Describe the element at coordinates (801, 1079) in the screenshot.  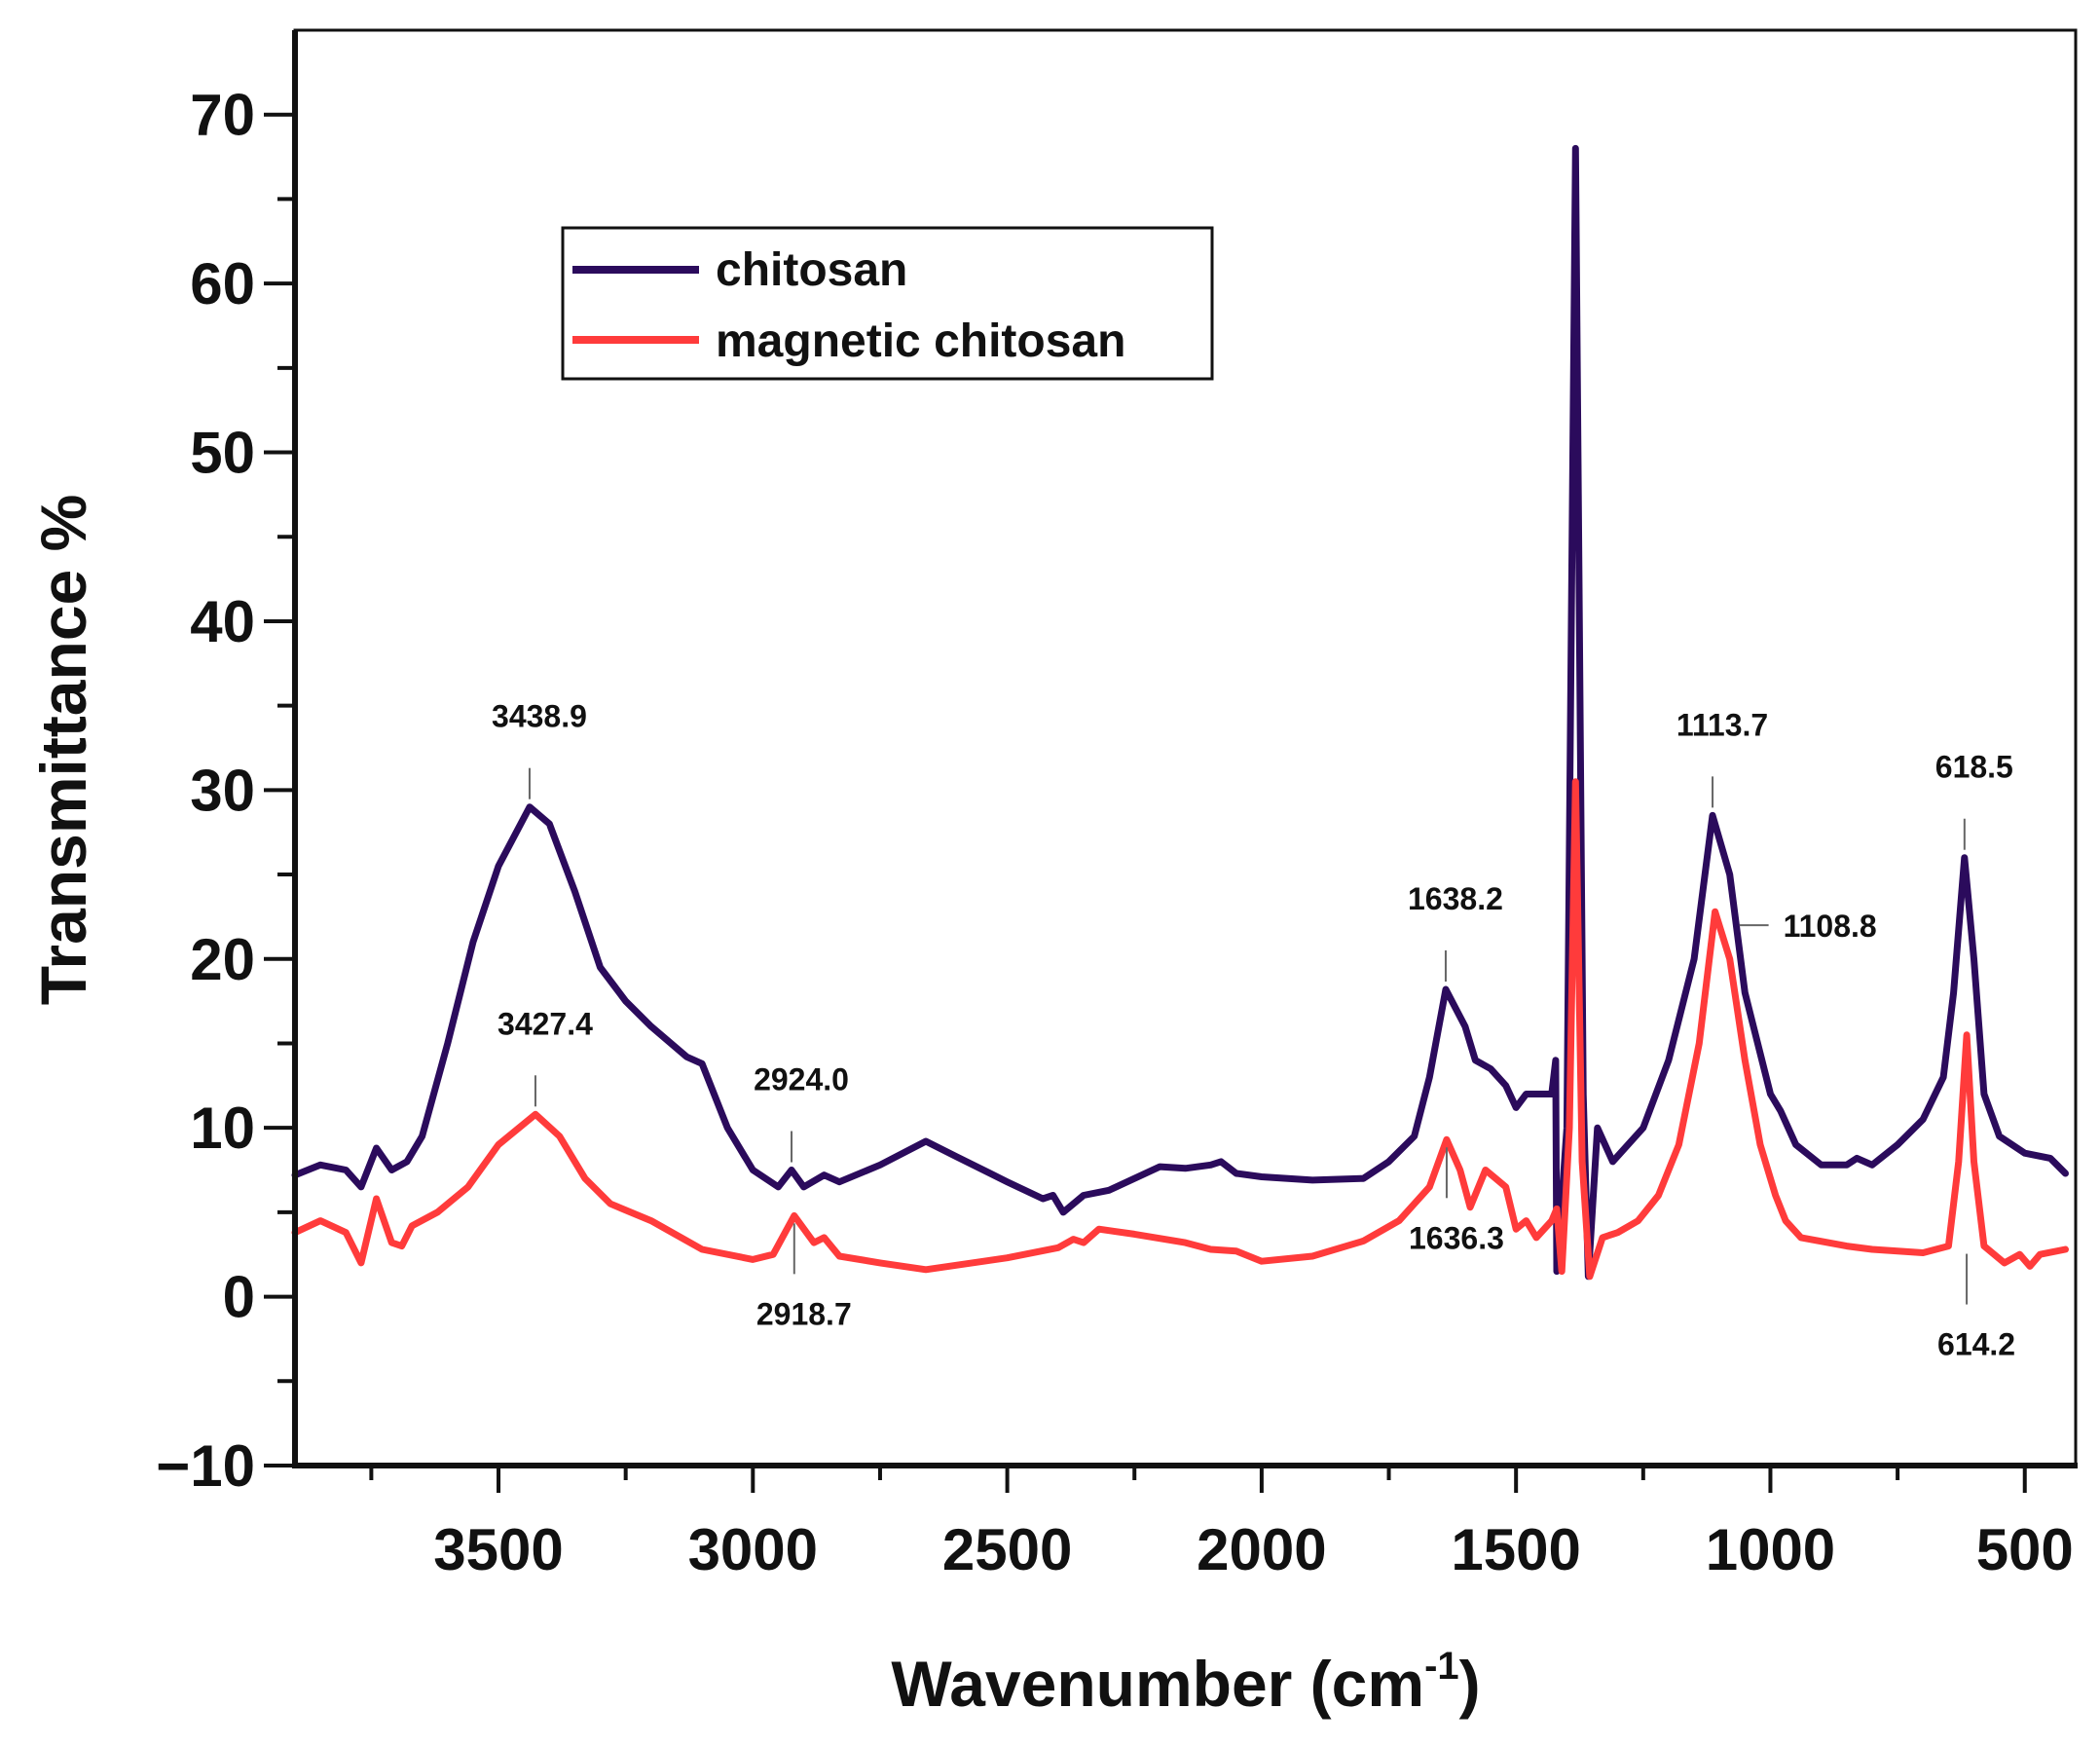
I see `annotation-label: 2924.0` at that location.